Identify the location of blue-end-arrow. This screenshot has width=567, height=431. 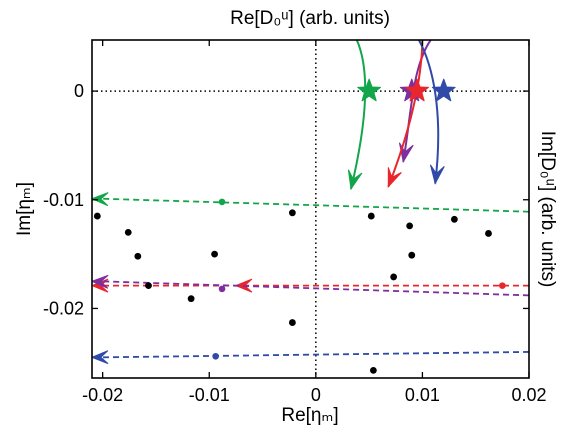
(100, 357).